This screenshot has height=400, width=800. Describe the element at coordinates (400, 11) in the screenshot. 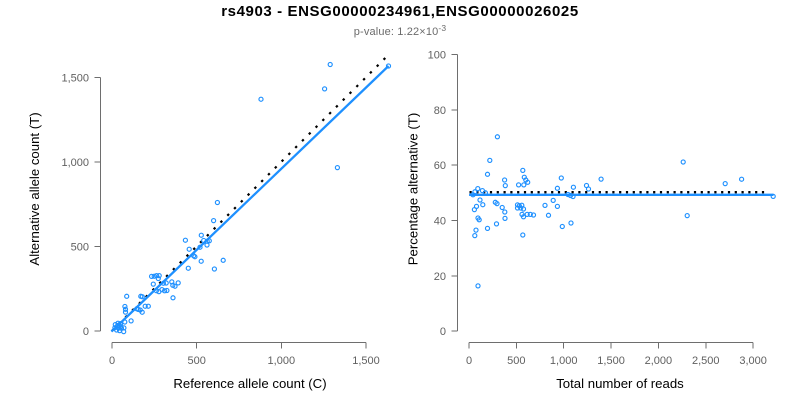

I see `svg-text:rs4903 - ENSG00000234961,ENSG0: rs4903 - ENSG00000234961,ENSG00000026025` at that location.